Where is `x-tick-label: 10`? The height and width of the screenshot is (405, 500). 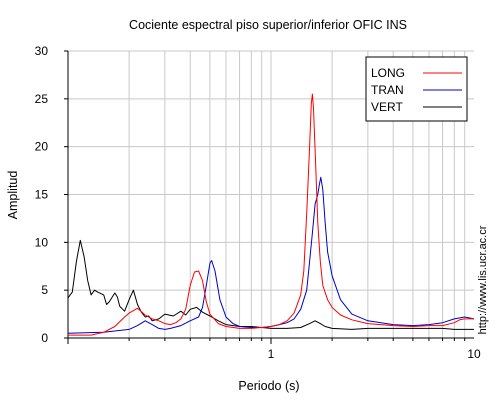
x-tick-label: 10 is located at coordinates (474, 354).